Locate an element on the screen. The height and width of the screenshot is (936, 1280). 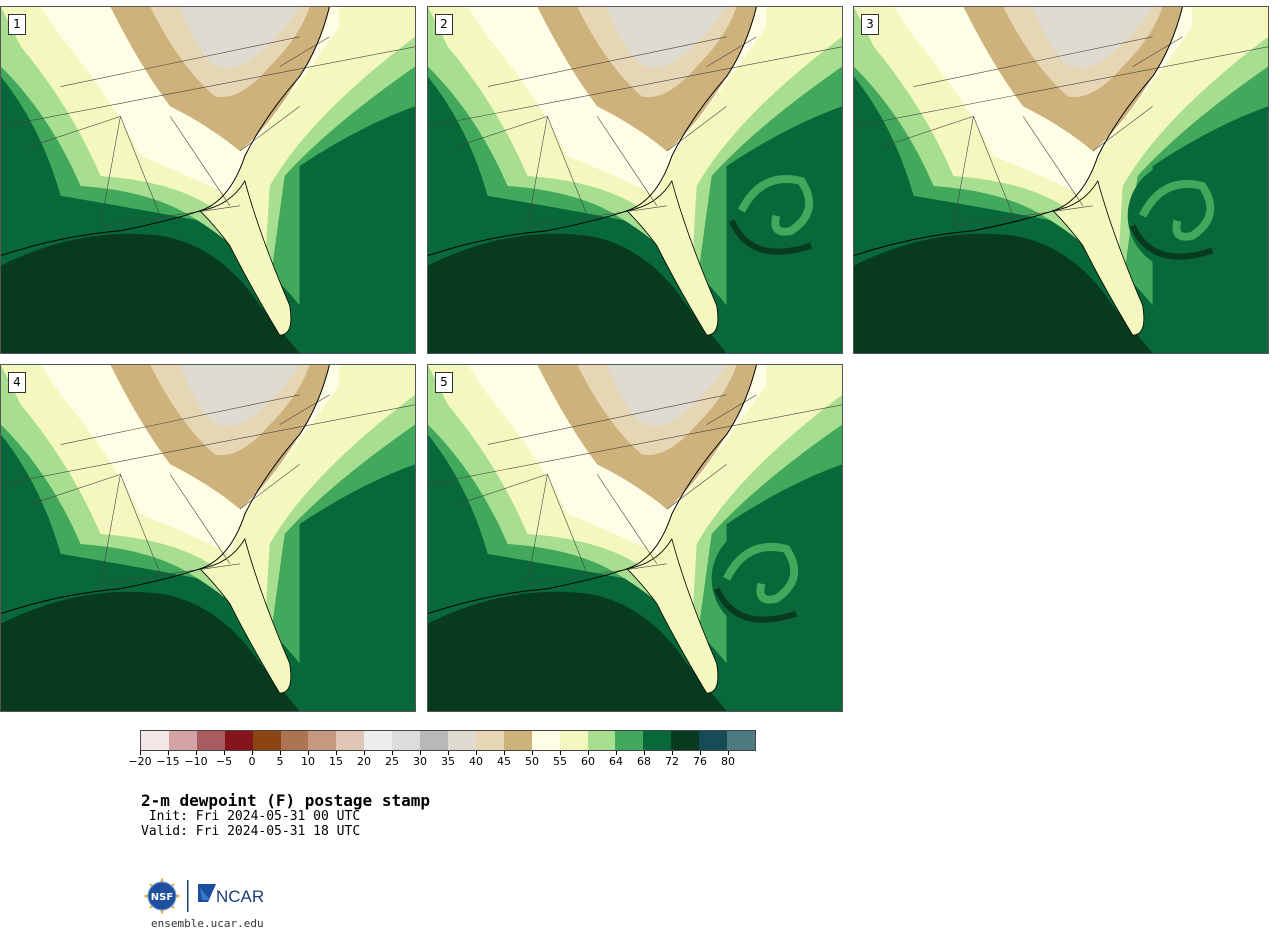
colorbar-tick-label: −5 is located at coordinates (224, 761).